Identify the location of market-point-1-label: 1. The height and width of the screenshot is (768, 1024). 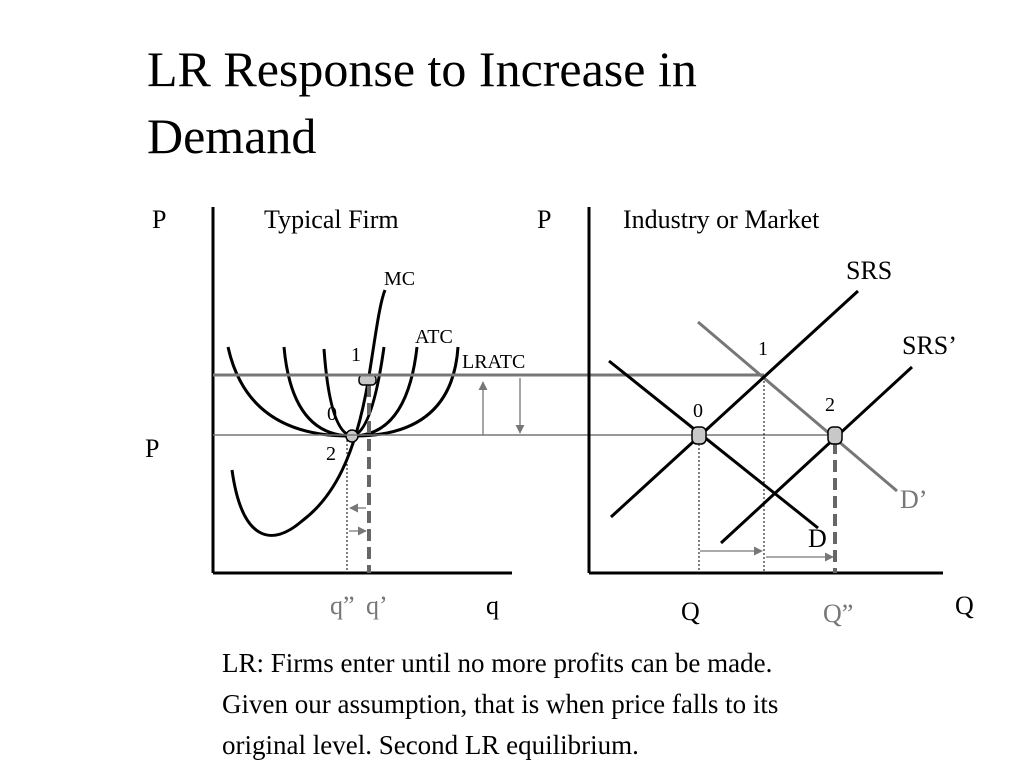
(763, 349).